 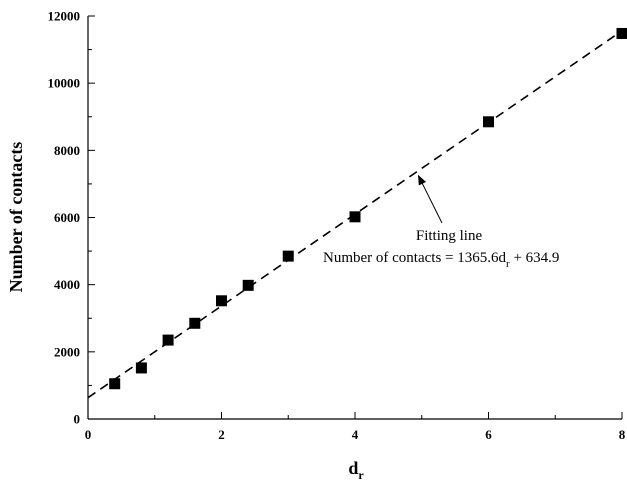 What do you see at coordinates (430, 199) in the screenshot?
I see `fit-annotation-arrow` at bounding box center [430, 199].